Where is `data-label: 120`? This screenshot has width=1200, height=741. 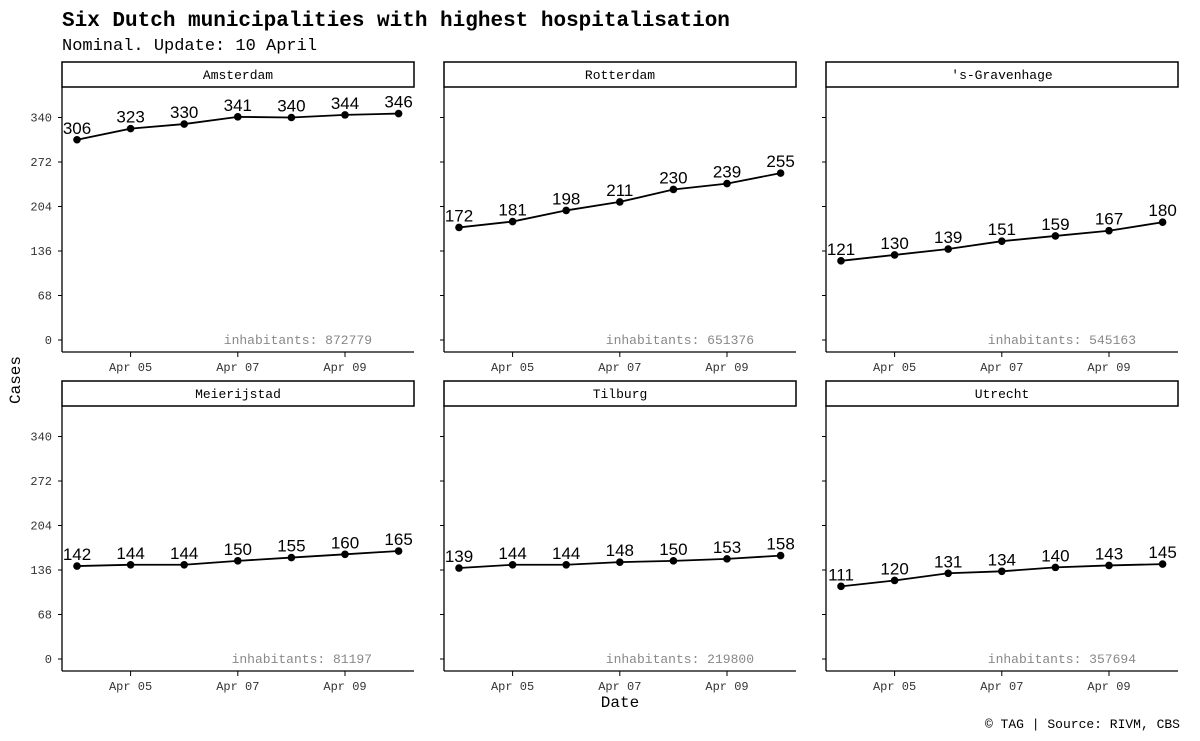
data-label: 120 is located at coordinates (894, 568).